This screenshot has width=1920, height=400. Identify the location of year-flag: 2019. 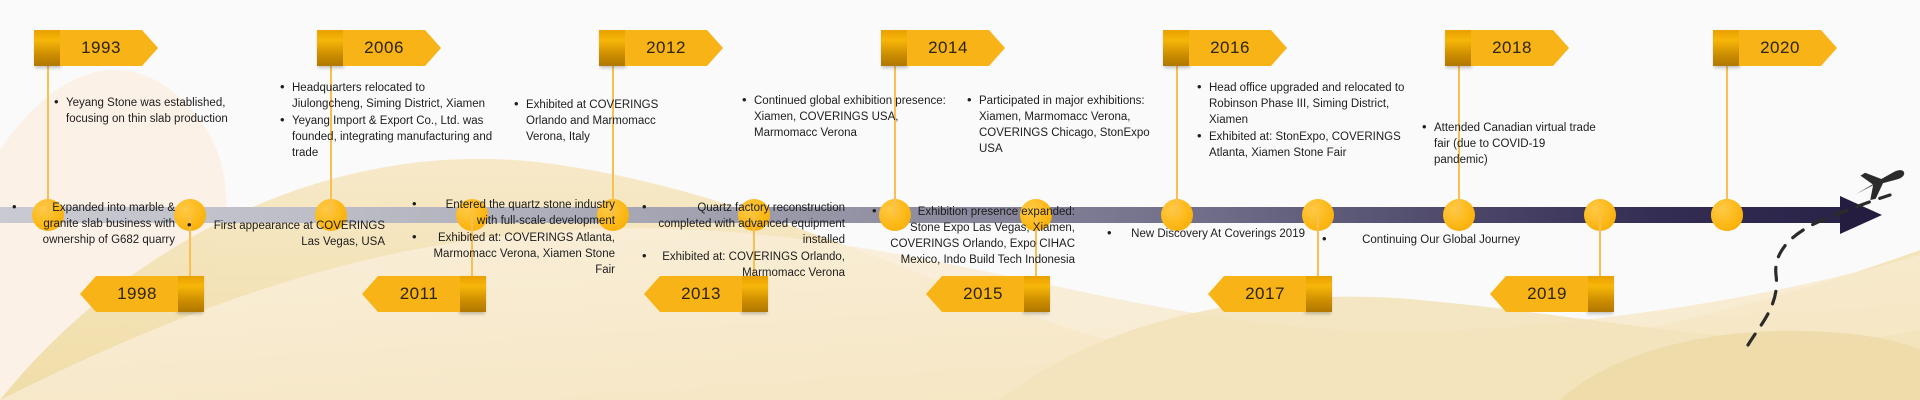
(1552, 294).